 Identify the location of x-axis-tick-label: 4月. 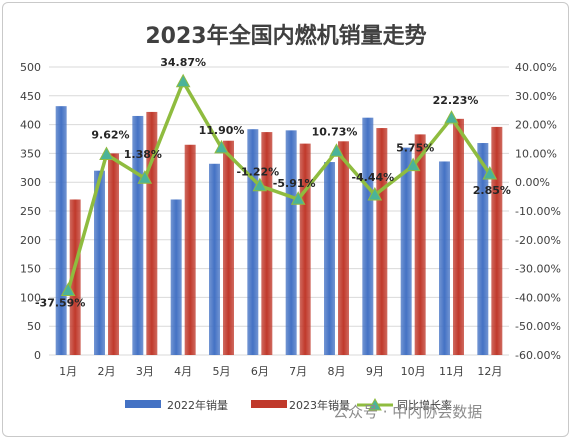
(183, 371).